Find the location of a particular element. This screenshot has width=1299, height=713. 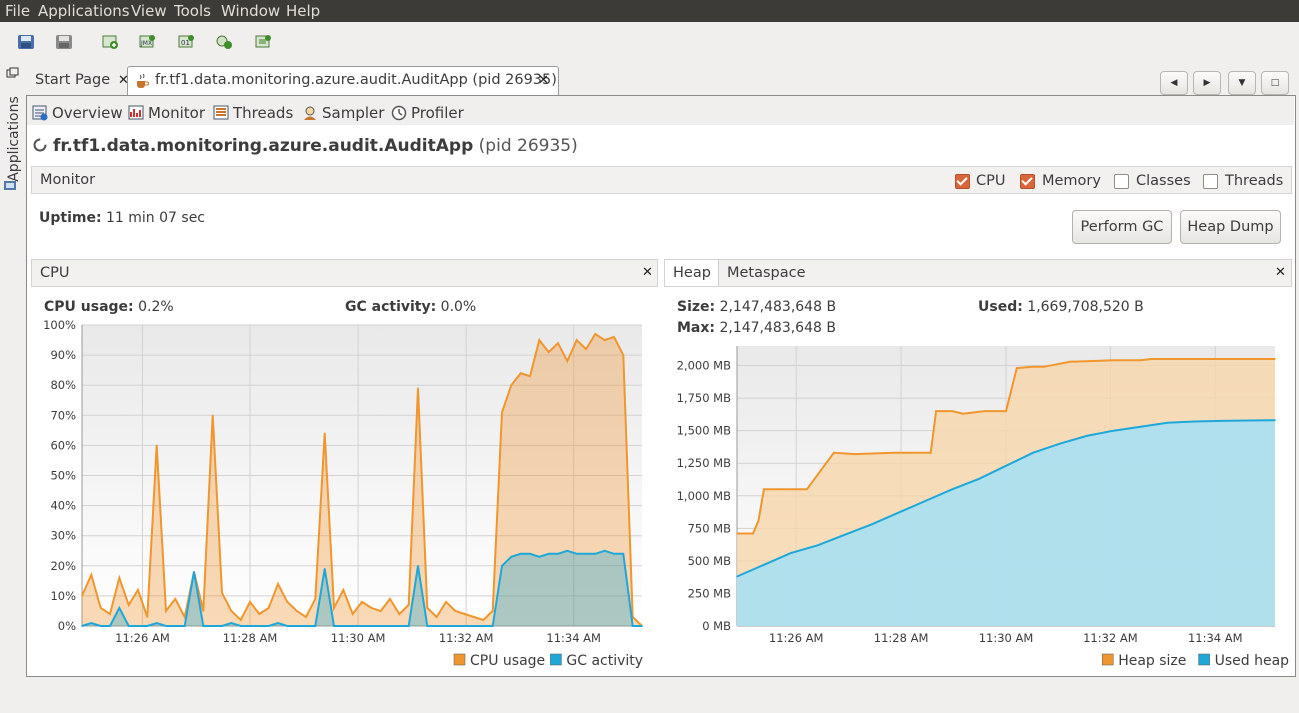

heap-size-readout: Size: 2,147,483,648 B is located at coordinates (756, 307).